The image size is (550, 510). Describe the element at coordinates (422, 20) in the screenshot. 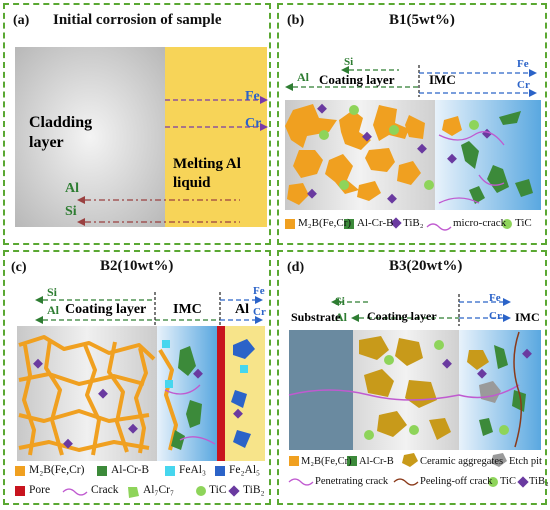

I see `panel-b-title: B1(5wt%)` at that location.